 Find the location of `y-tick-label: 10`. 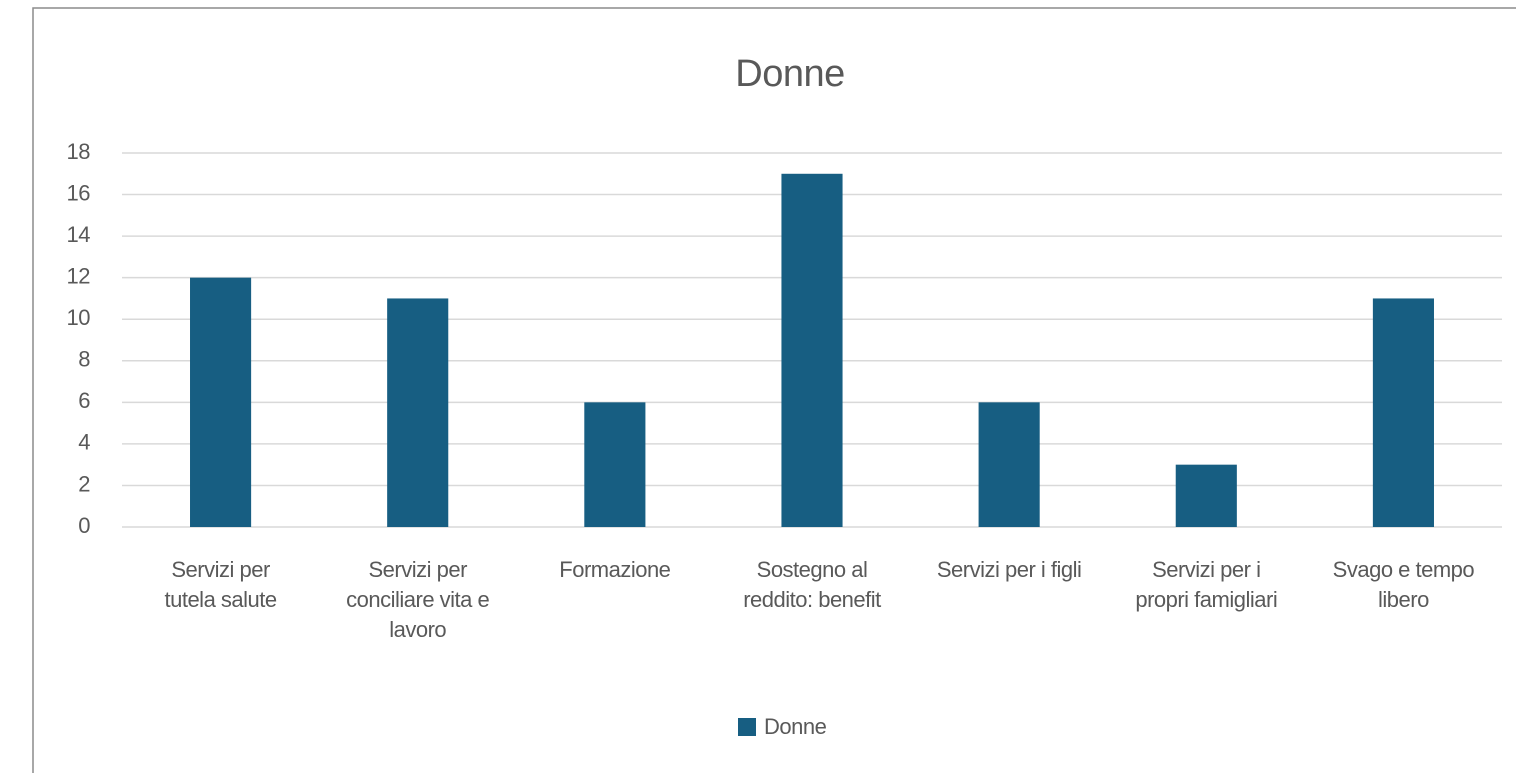

y-tick-label: 10 is located at coordinates (79, 317).